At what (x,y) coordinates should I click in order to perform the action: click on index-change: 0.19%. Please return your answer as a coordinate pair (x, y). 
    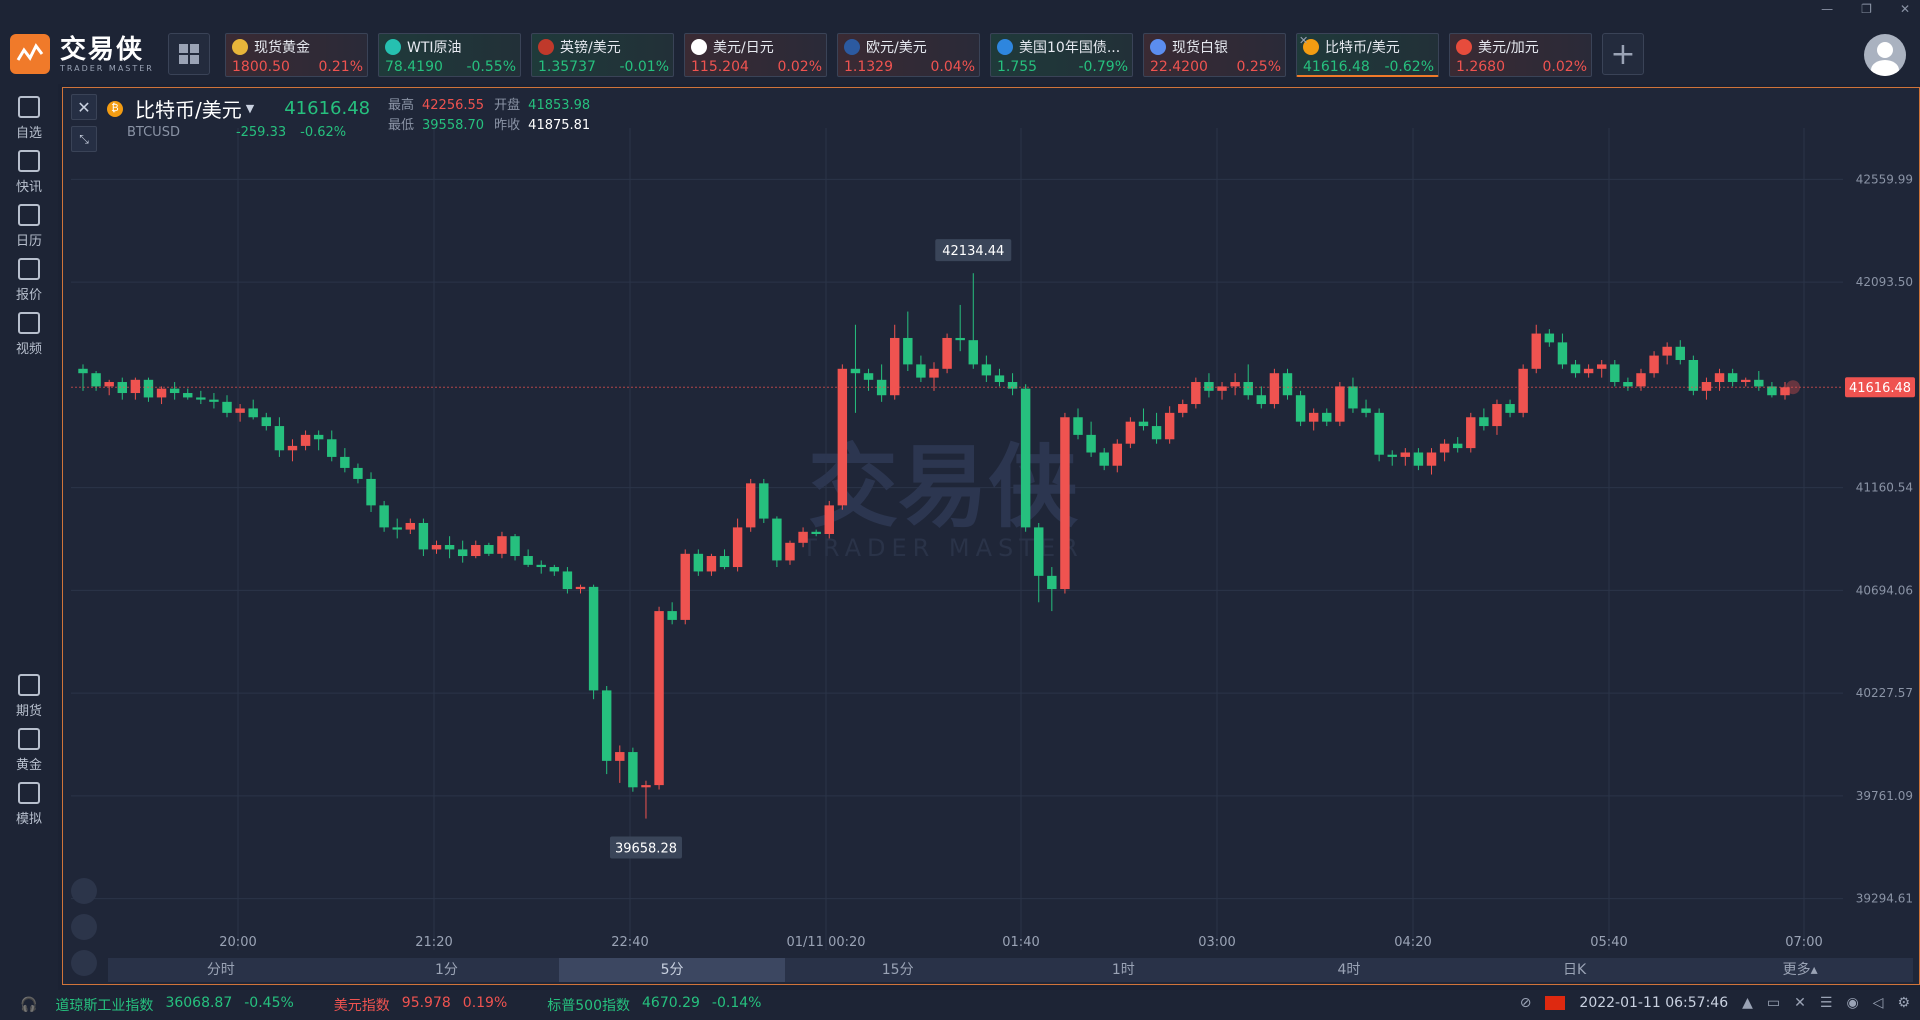
    Looking at the image, I should click on (485, 1003).